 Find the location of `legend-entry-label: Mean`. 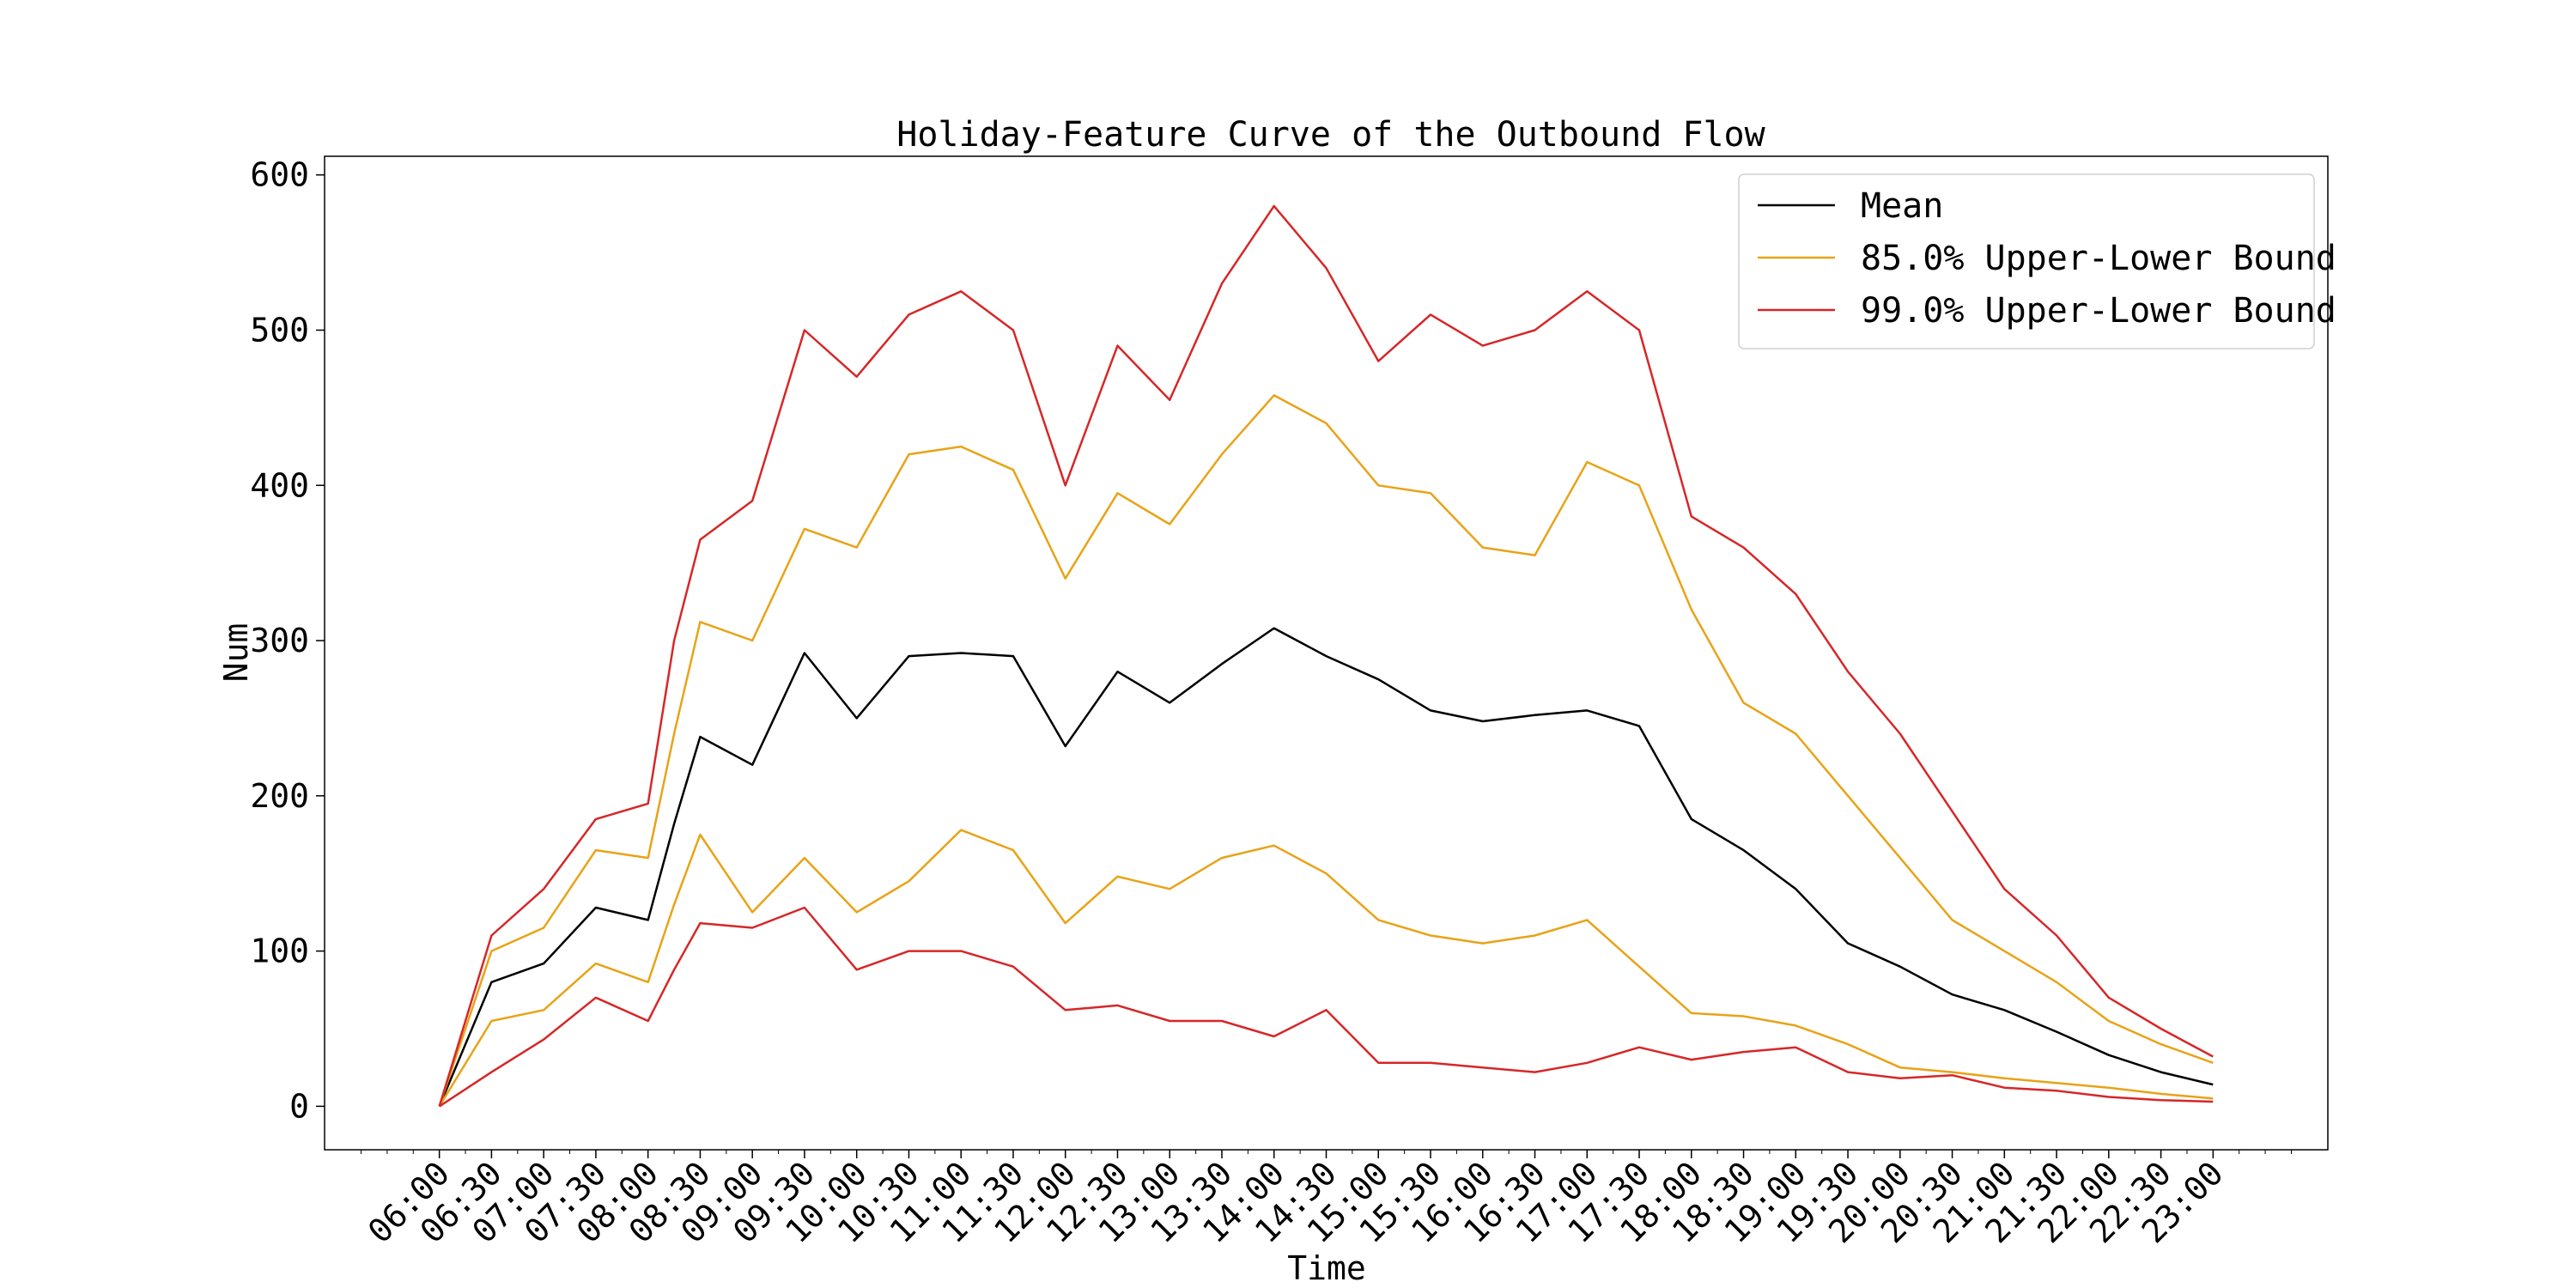

legend-entry-label: Mean is located at coordinates (1902, 206).